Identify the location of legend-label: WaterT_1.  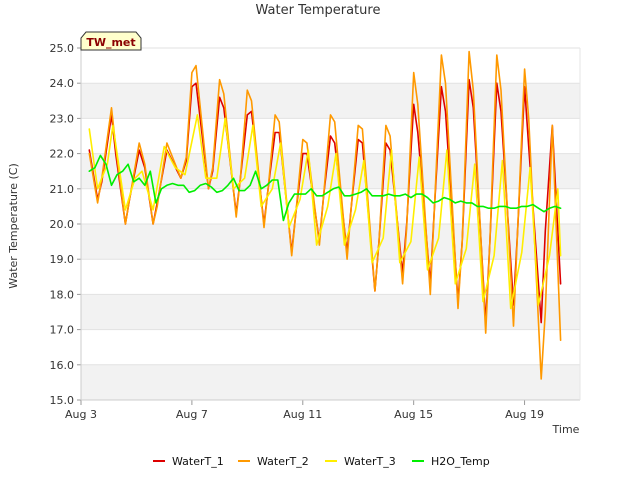
(198, 461).